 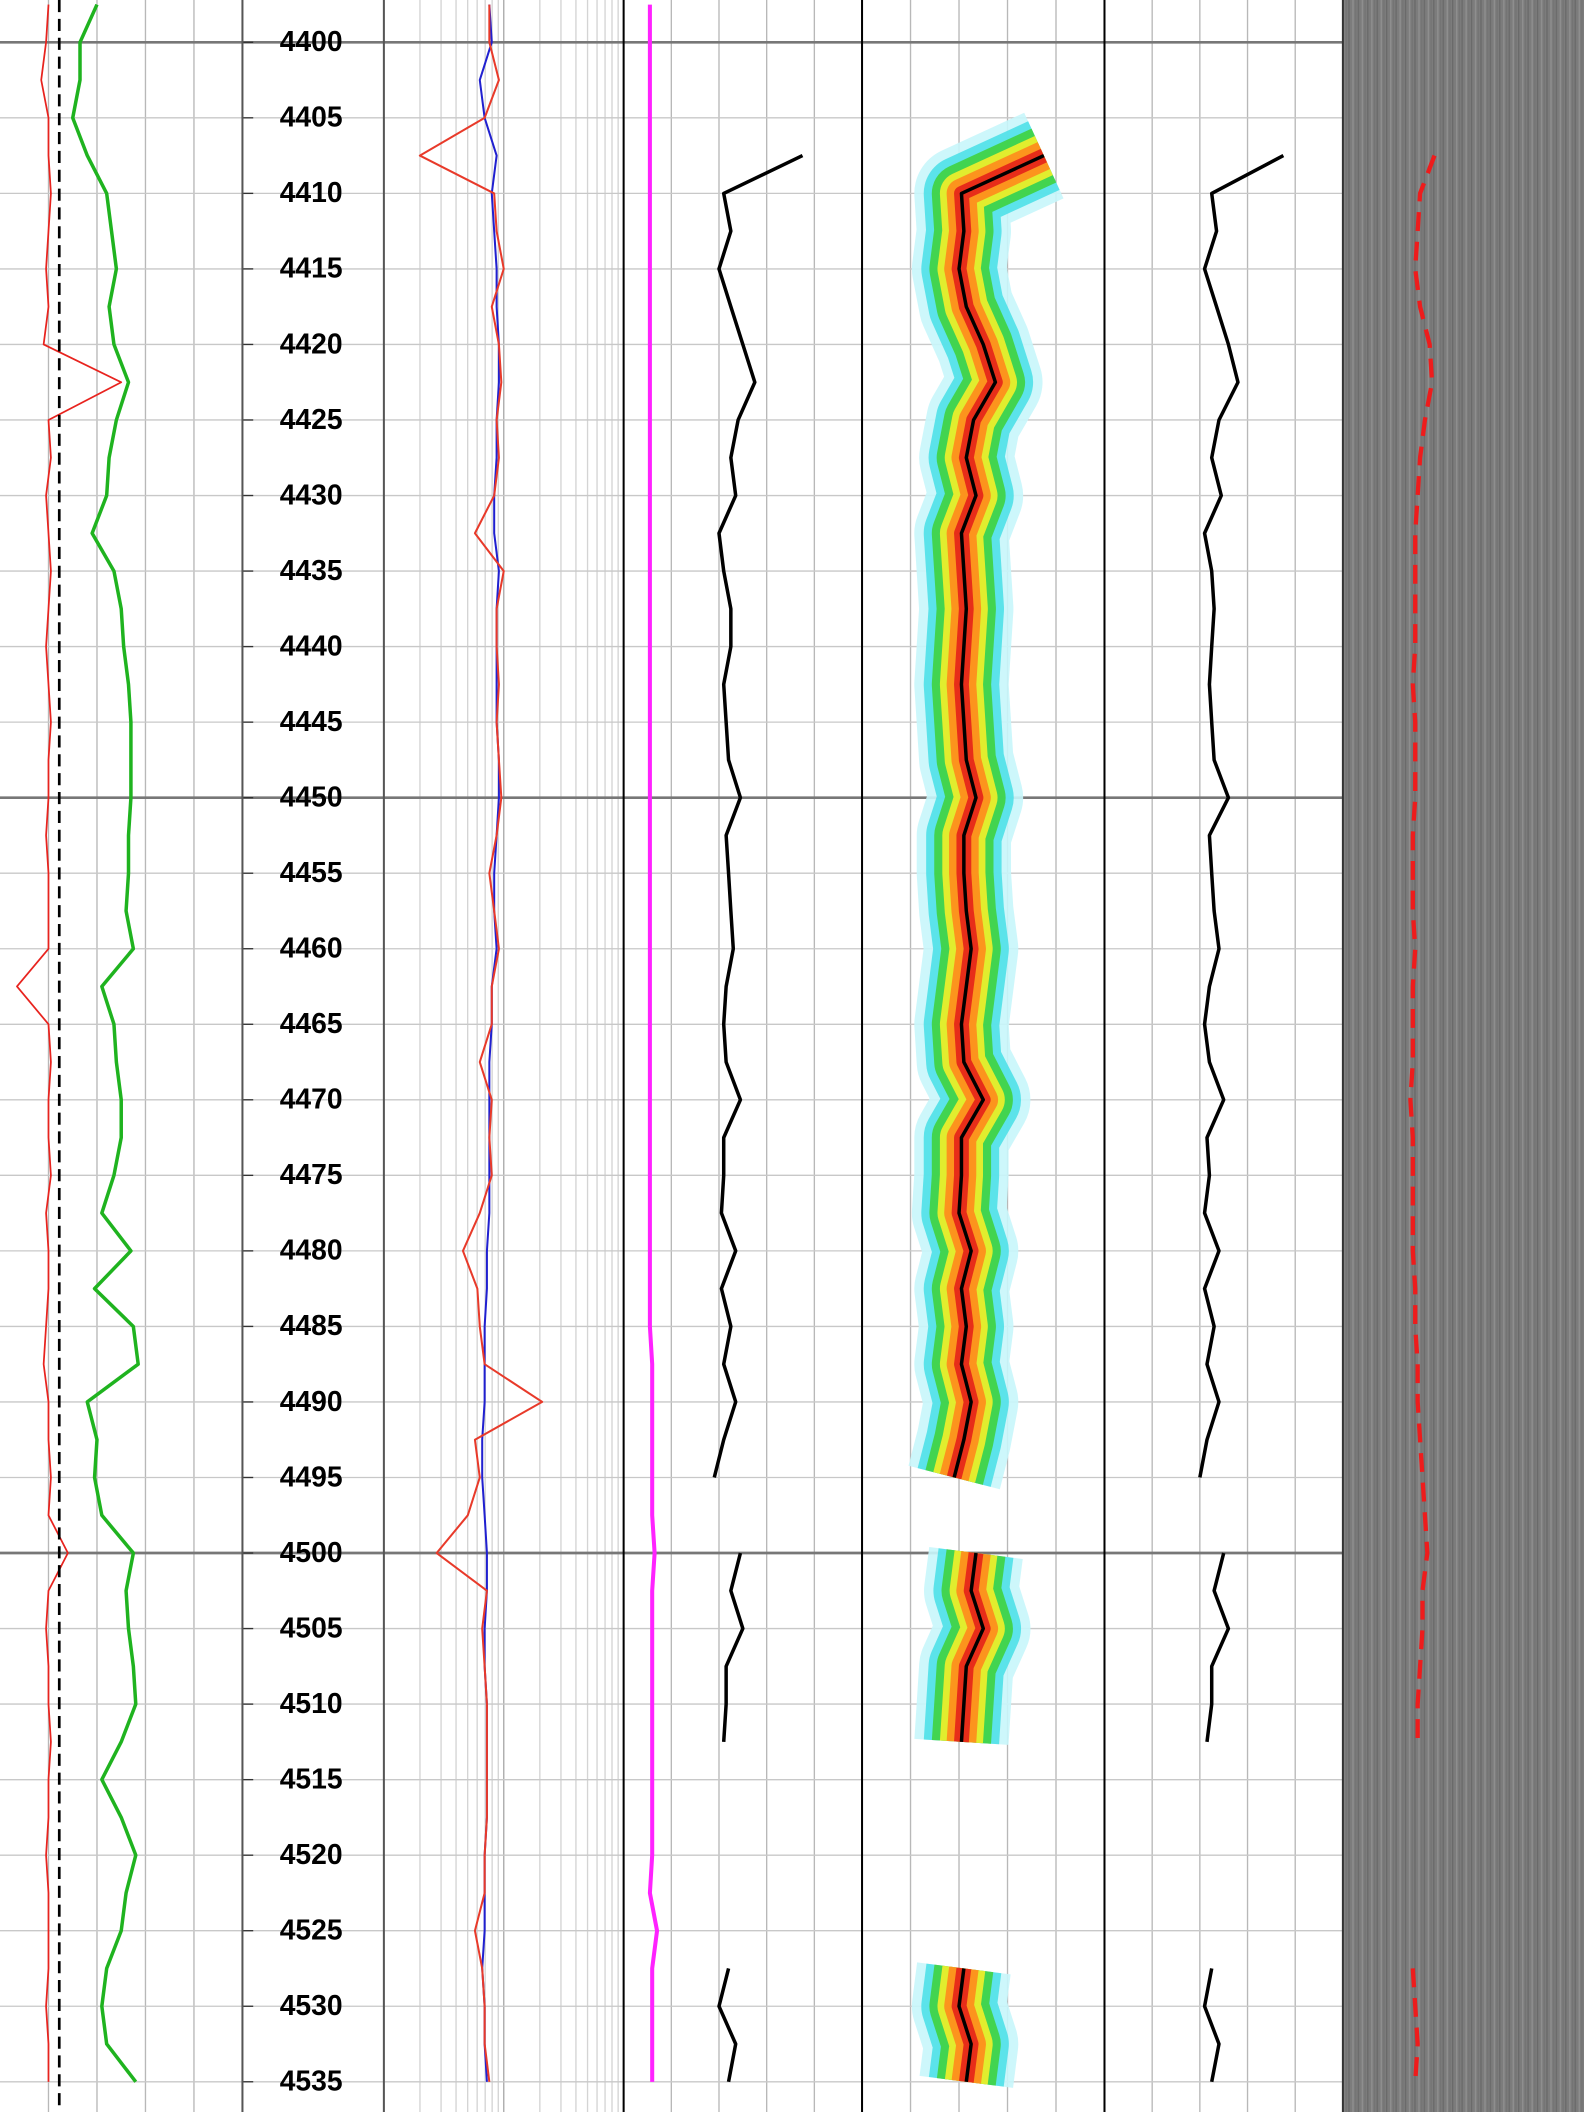 What do you see at coordinates (311, 1552) in the screenshot?
I see `depth-label: 4500` at bounding box center [311, 1552].